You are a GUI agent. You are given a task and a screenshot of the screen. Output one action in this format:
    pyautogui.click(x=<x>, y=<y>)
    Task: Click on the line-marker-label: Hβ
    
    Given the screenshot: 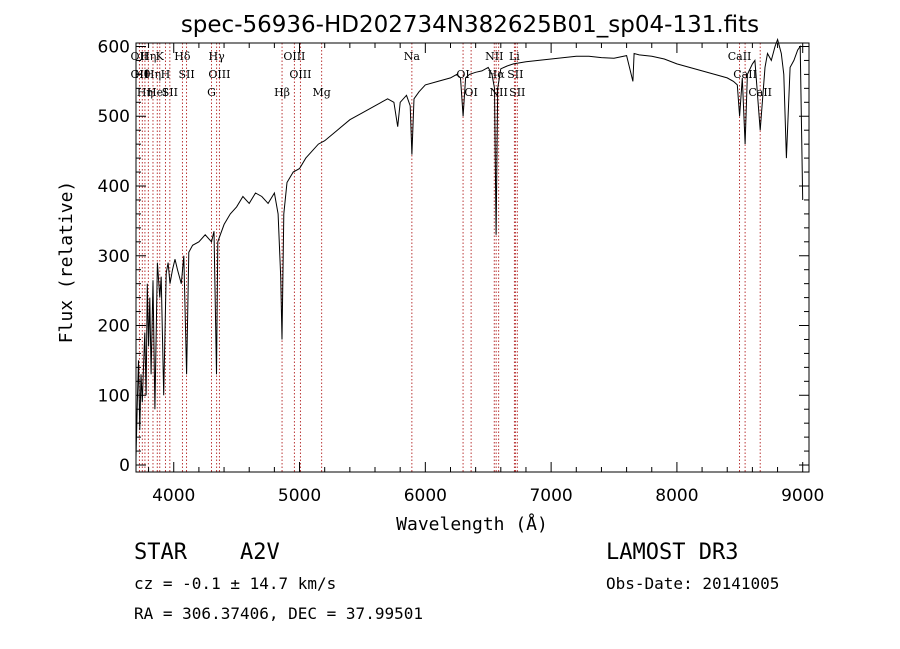 What is the action you would take?
    pyautogui.click(x=282, y=92)
    